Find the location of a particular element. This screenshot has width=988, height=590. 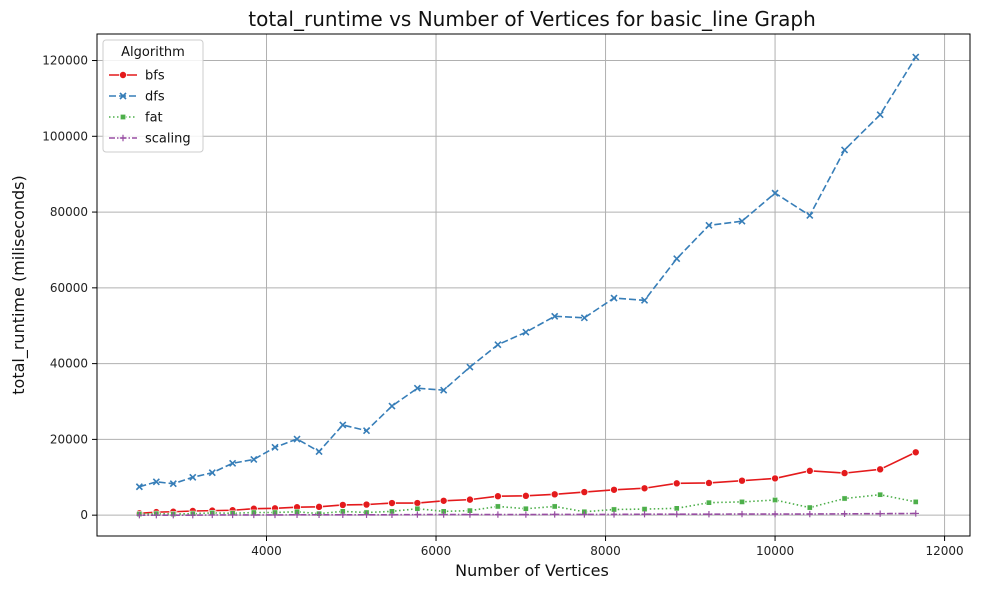

legend-item-scaling: scaling is located at coordinates (150, 139).